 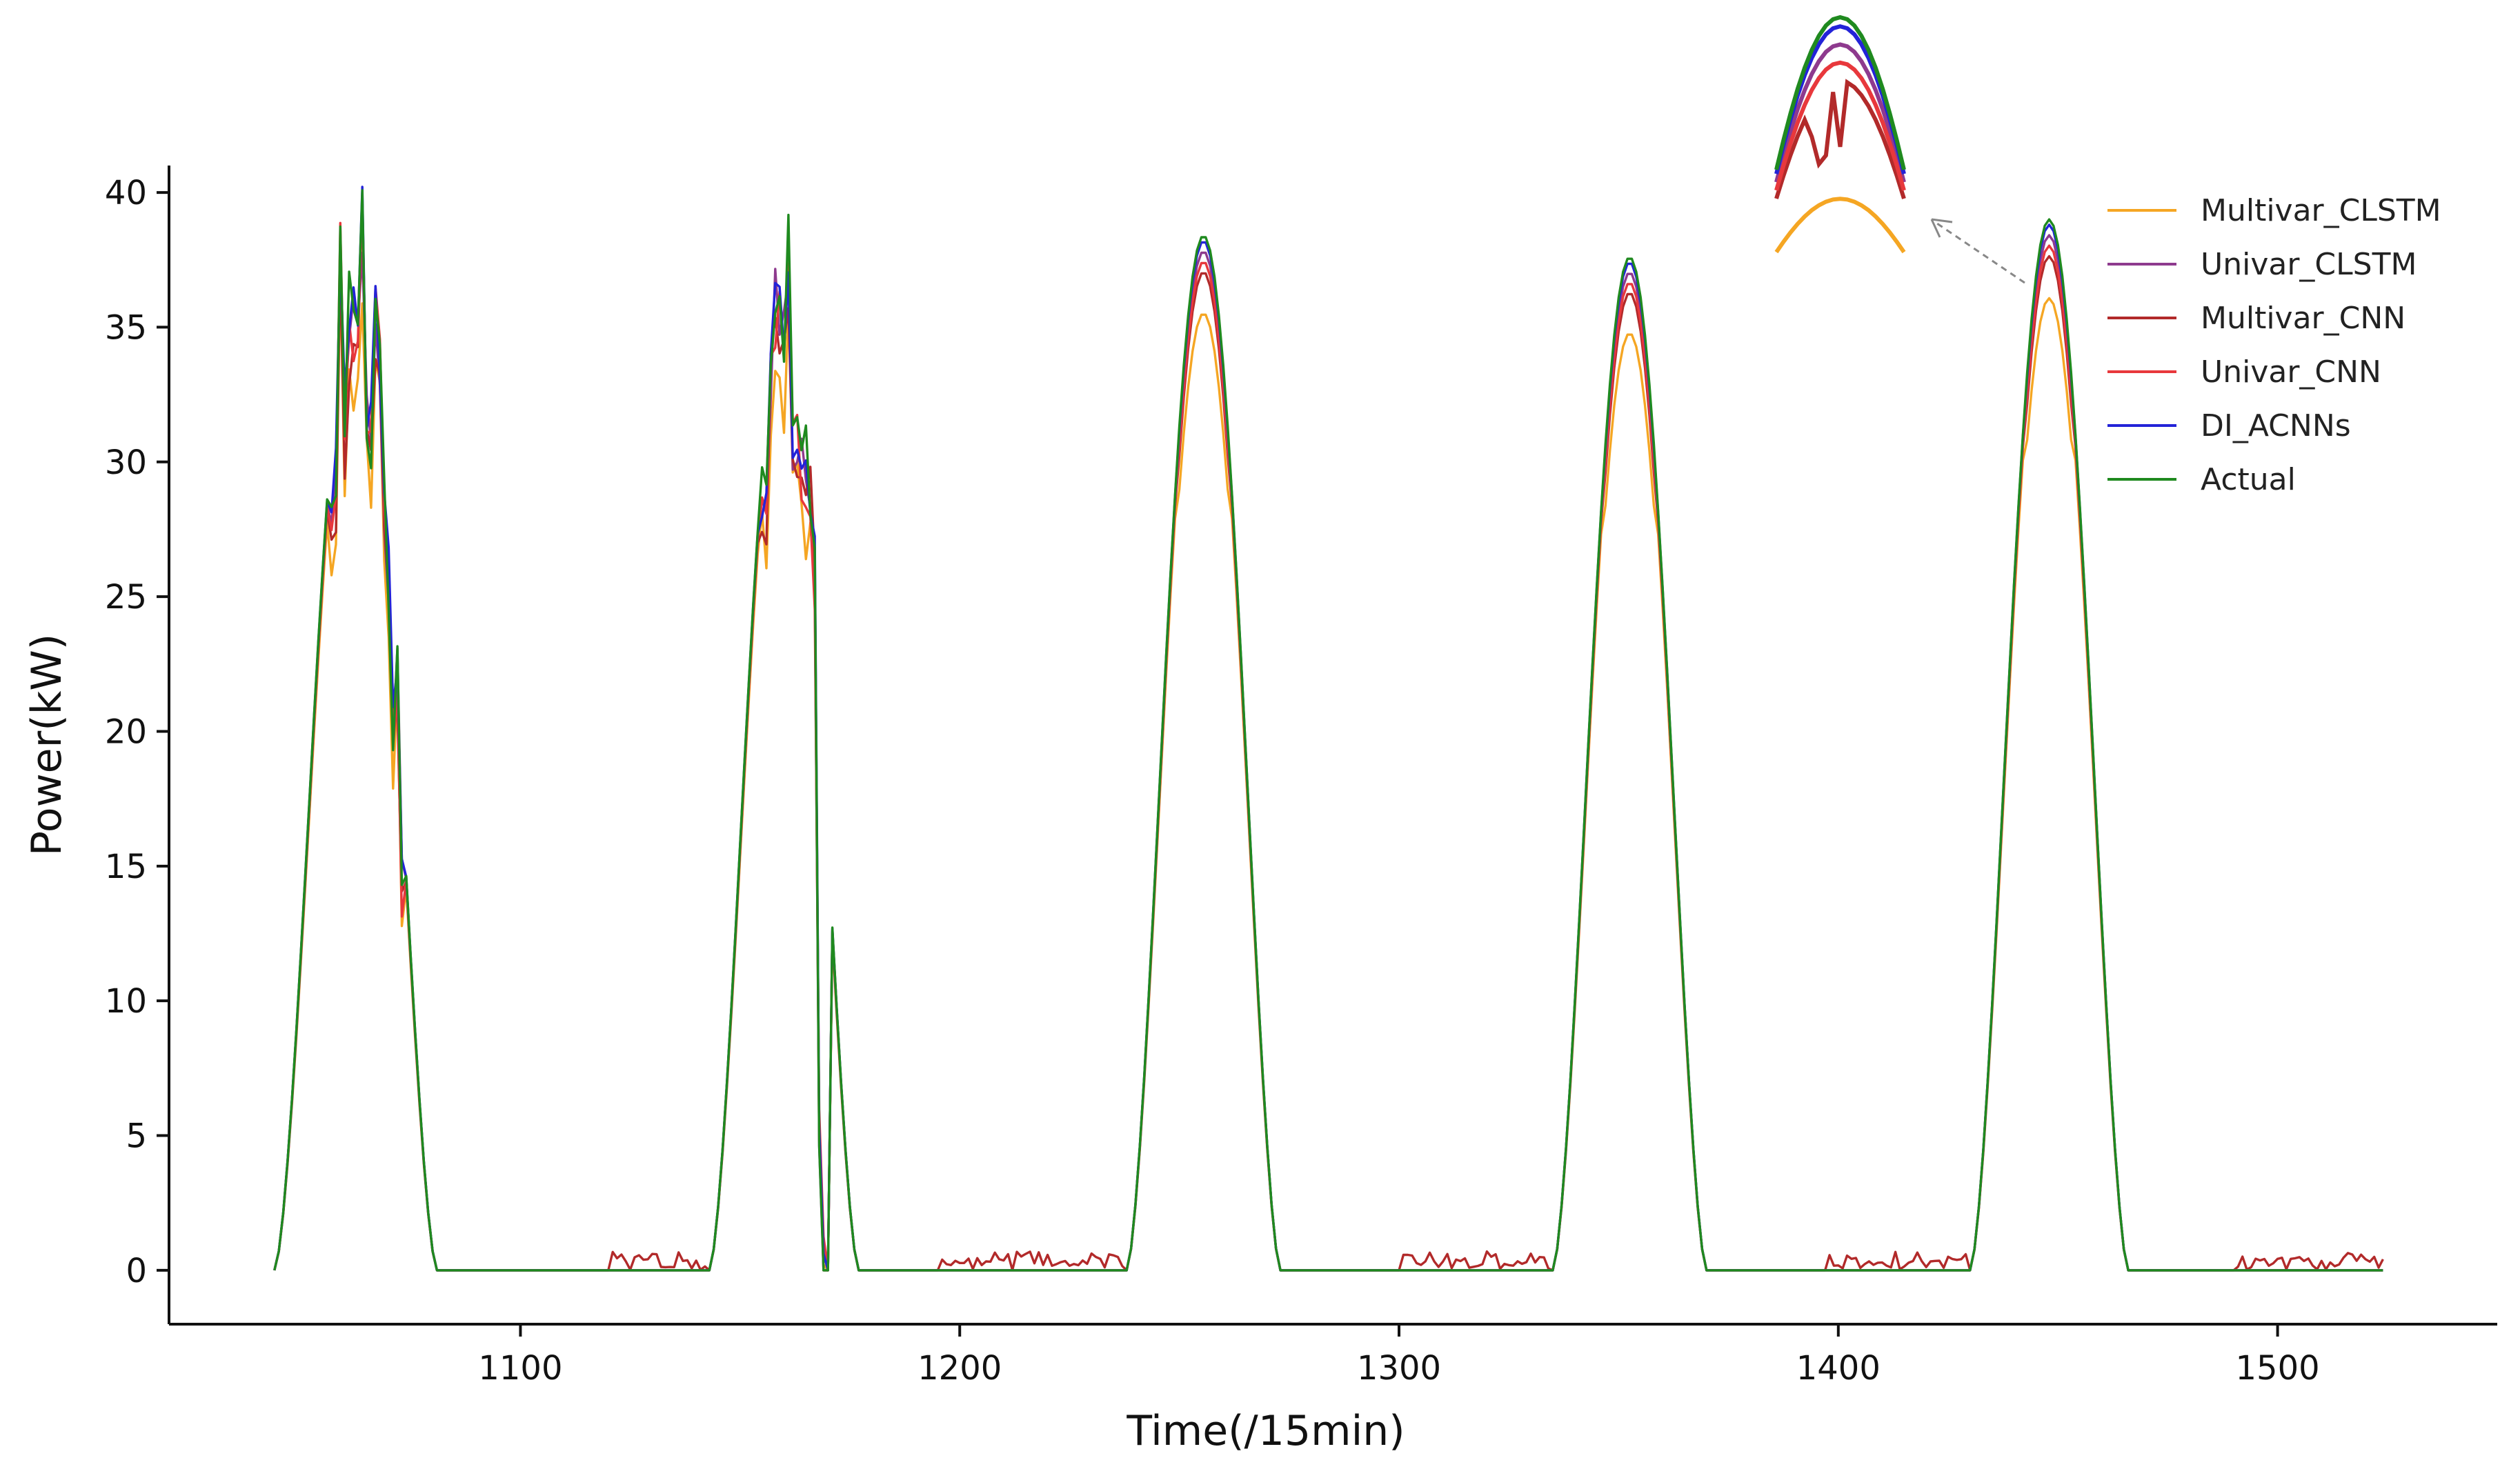 What do you see at coordinates (2248, 479) in the screenshot?
I see `legend-label: Actual` at bounding box center [2248, 479].